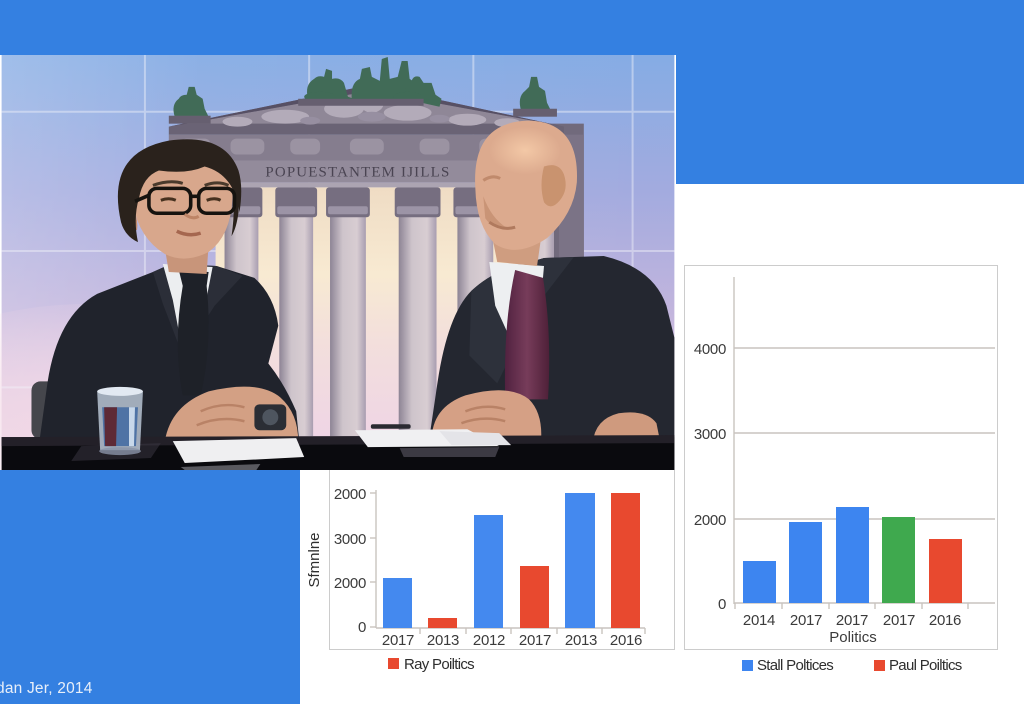 The height and width of the screenshot is (704, 1024). I want to click on svg-text: POPUESTANTEM IJILLS, so click(357, 172).